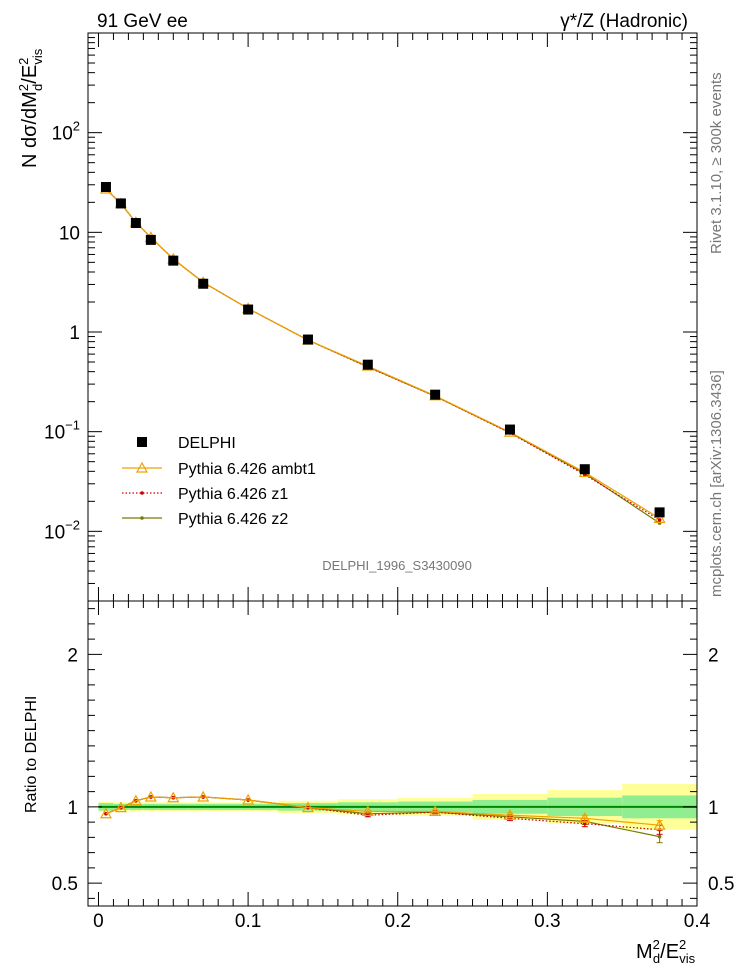 The height and width of the screenshot is (972, 746). What do you see at coordinates (721, 884) in the screenshot?
I see `ratio-y-tick-label-right: 0.5` at bounding box center [721, 884].